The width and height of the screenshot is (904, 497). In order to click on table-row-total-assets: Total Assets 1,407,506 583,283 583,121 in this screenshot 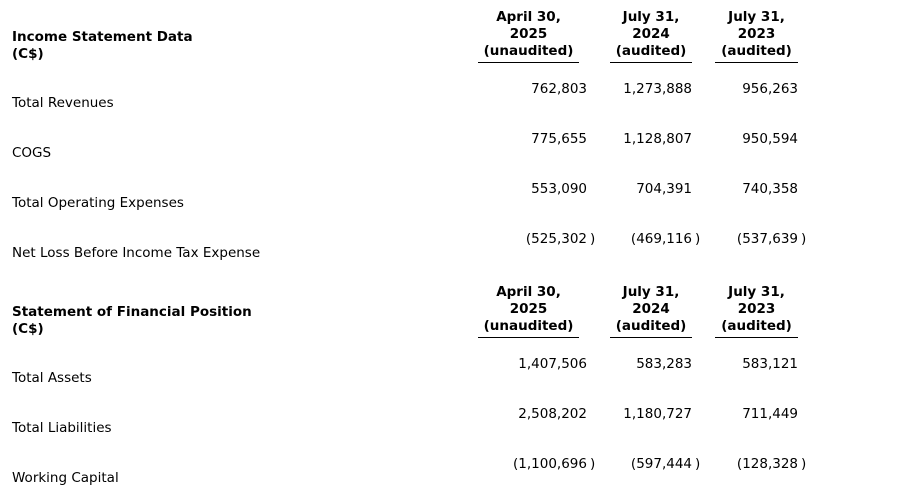, I will do `click(452, 372)`.